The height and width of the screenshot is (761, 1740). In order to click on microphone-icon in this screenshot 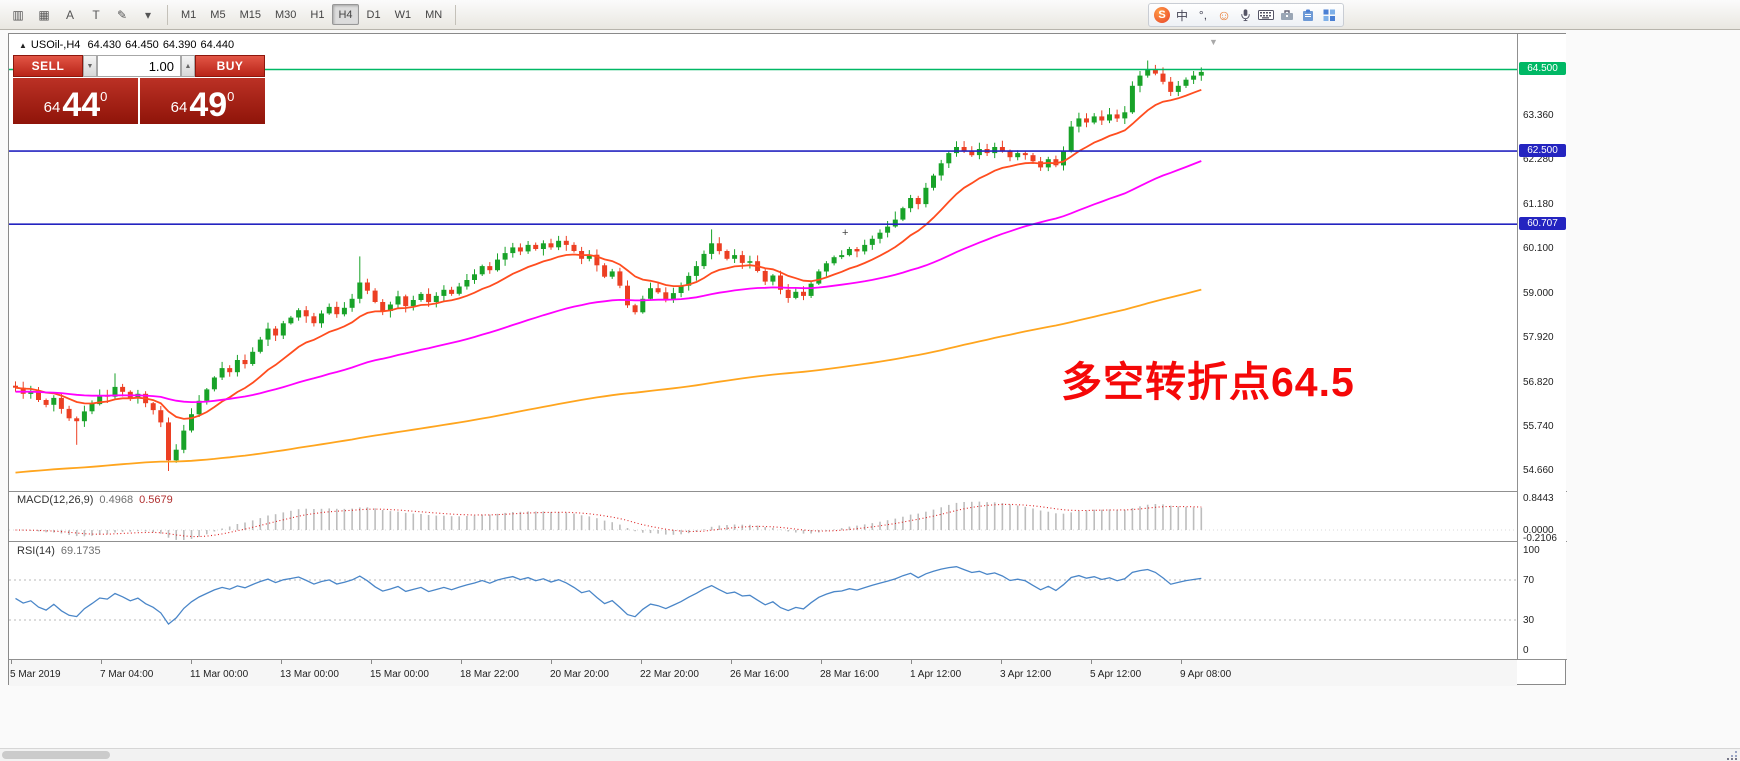, I will do `click(1245, 15)`.